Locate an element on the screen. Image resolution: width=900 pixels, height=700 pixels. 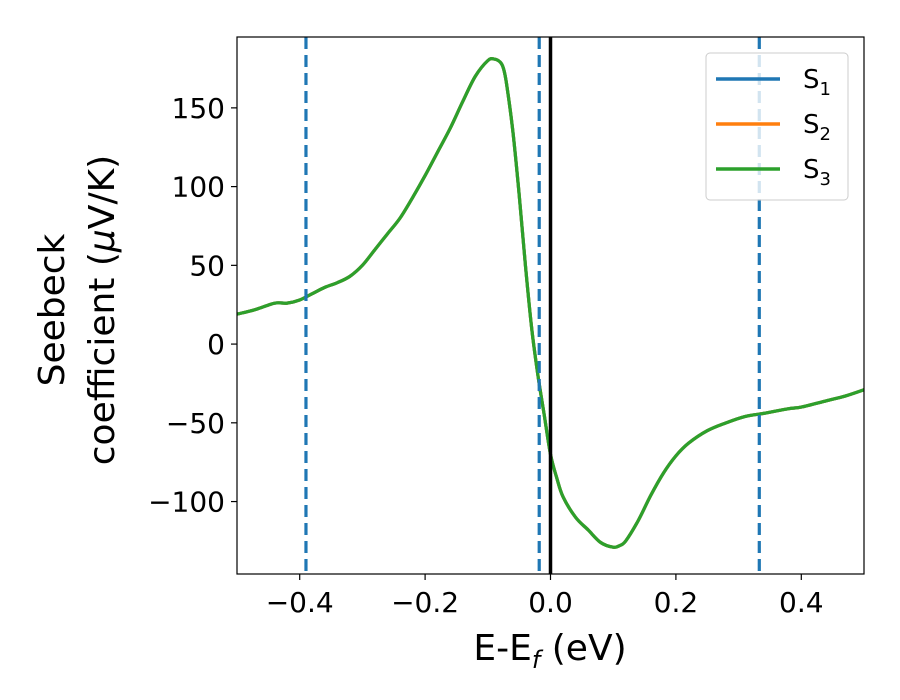
y-tick-label: 150 is located at coordinates (198, 108).